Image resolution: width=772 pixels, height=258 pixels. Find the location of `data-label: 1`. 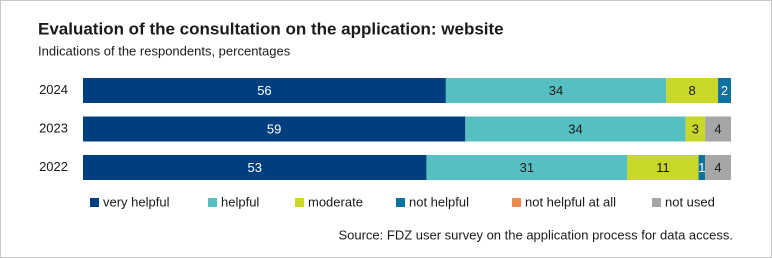

data-label: 1 is located at coordinates (701, 167).